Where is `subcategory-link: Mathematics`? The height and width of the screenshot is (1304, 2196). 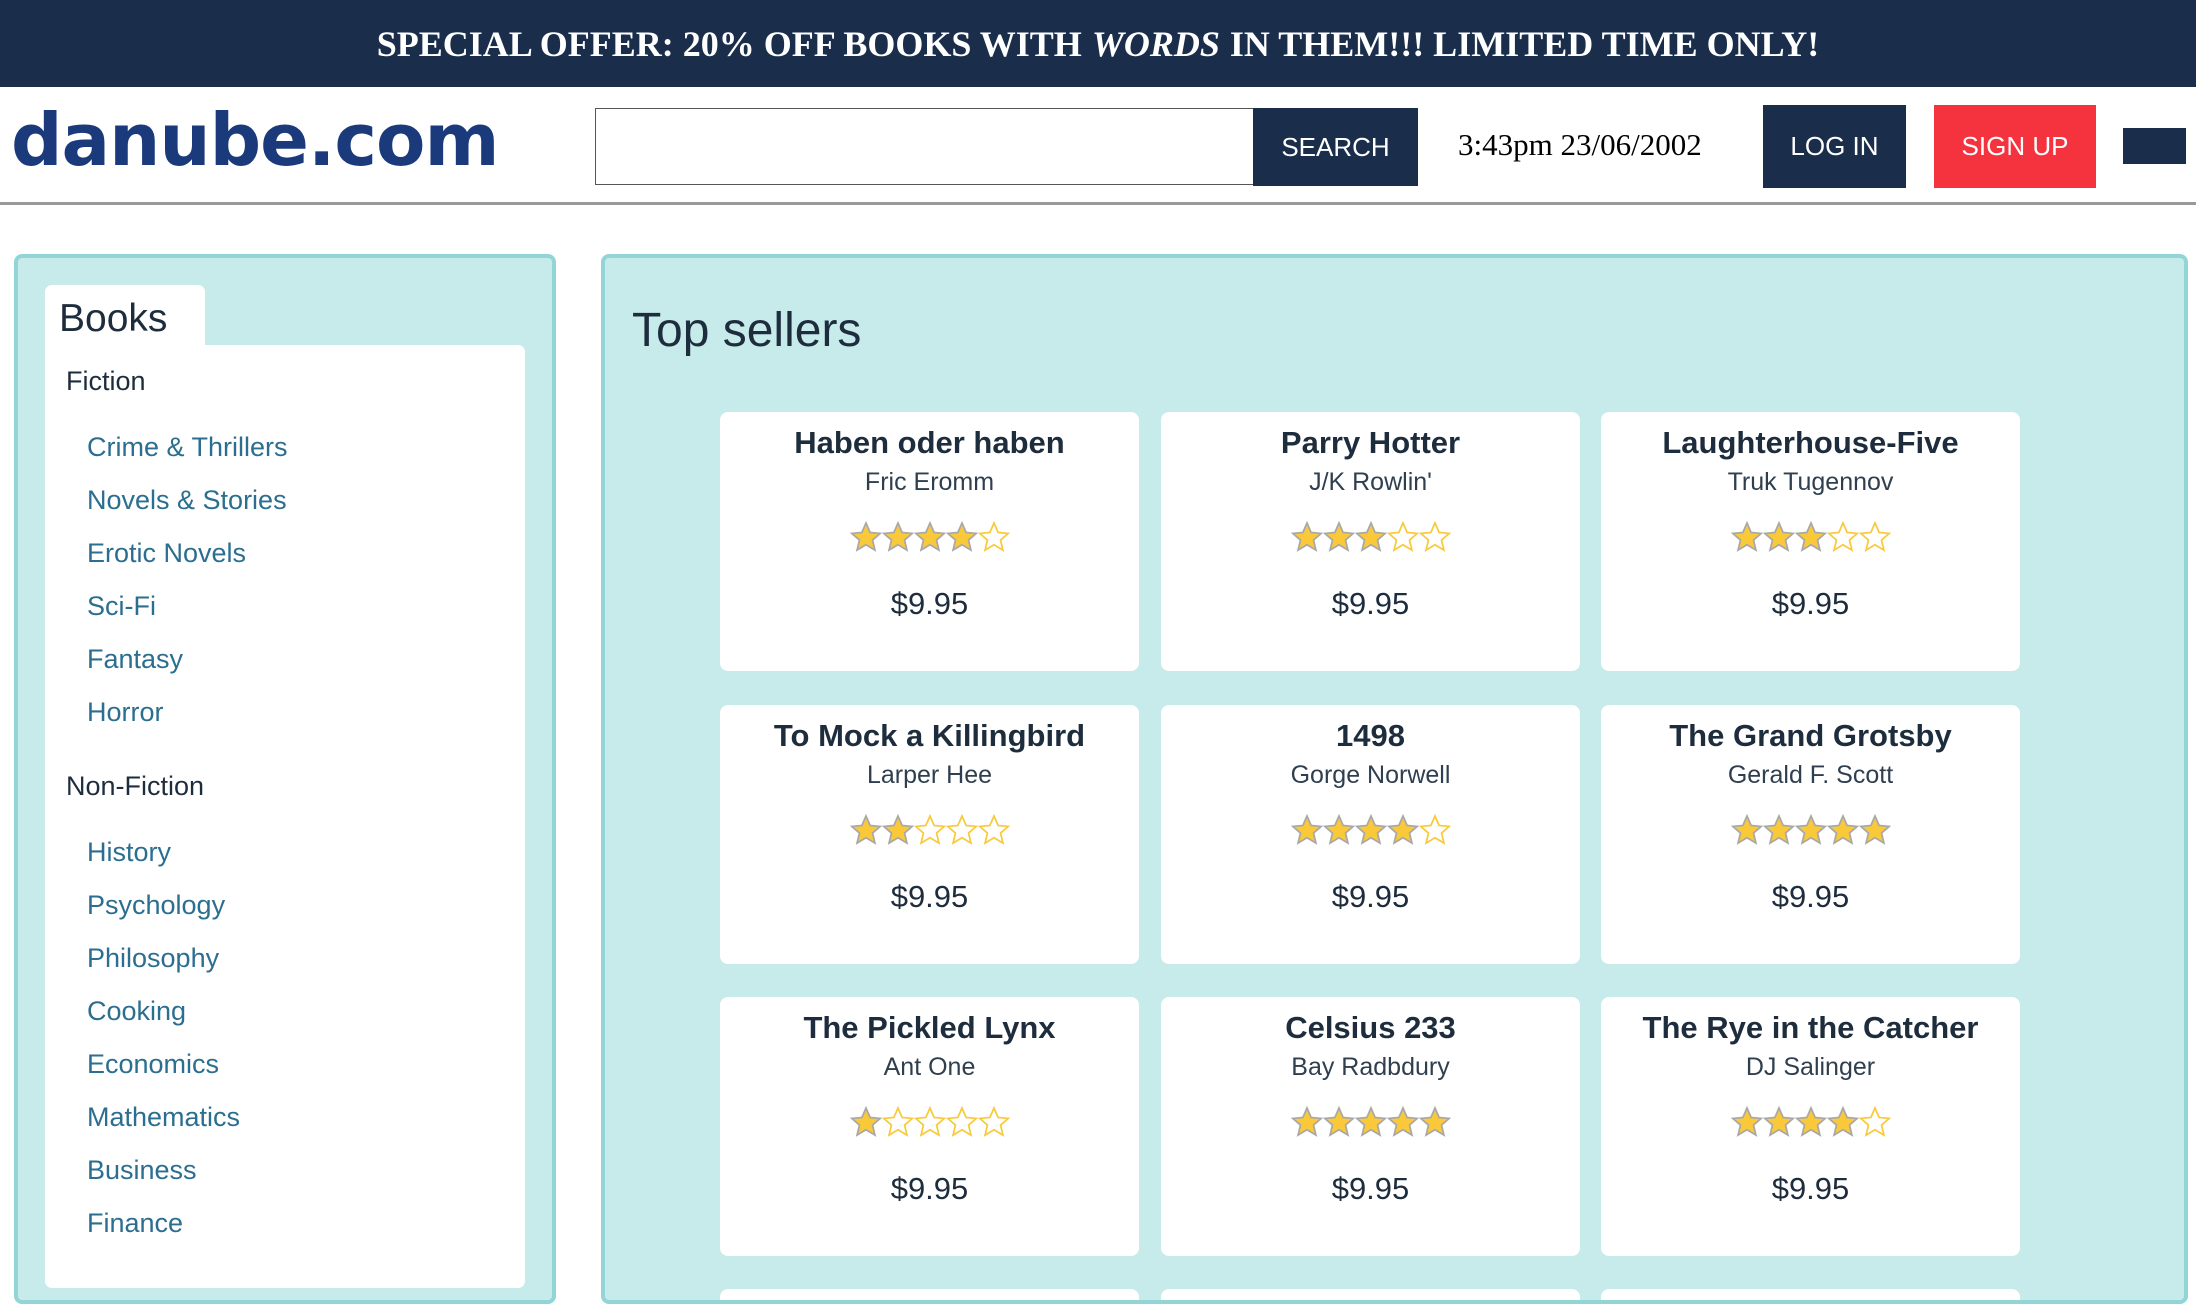
subcategory-link: Mathematics is located at coordinates (164, 1117).